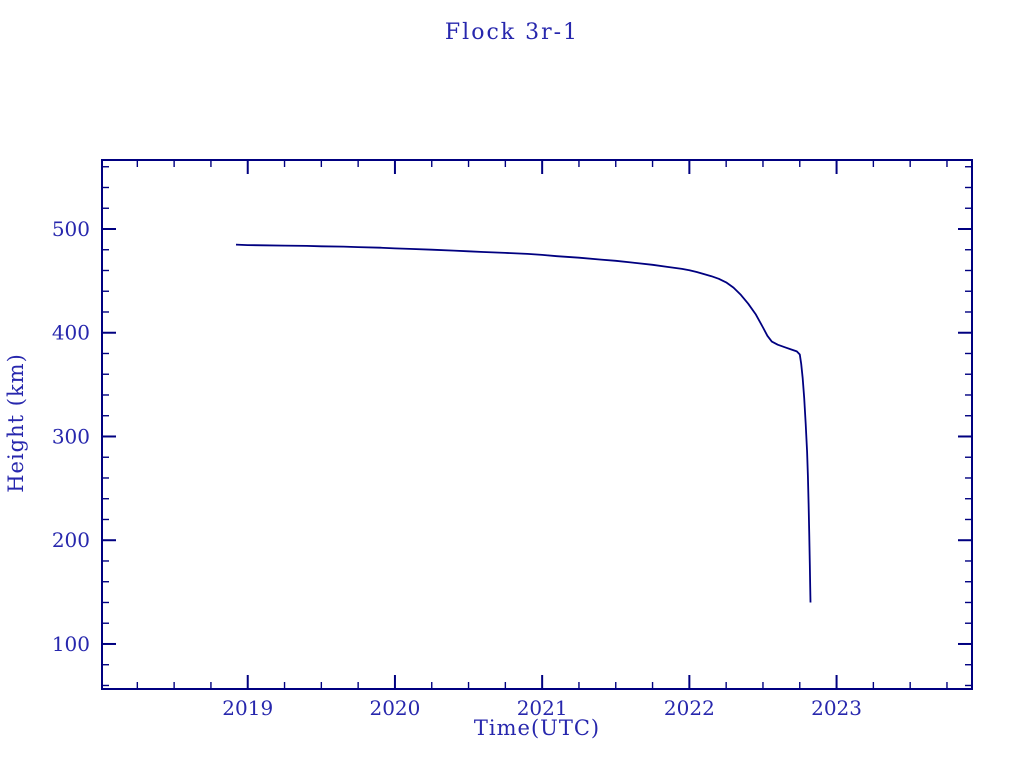 The image size is (1024, 768). What do you see at coordinates (512, 32) in the screenshot?
I see `chart-title: Flock 3r-1` at bounding box center [512, 32].